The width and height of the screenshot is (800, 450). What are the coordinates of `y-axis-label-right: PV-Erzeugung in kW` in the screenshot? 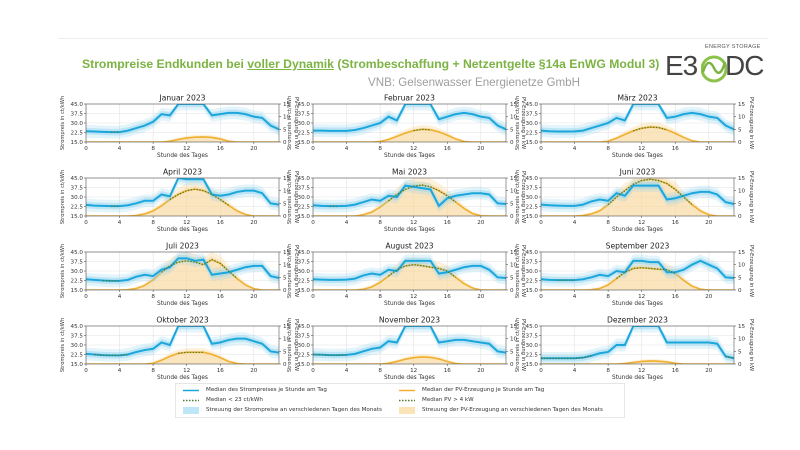 It's located at (751, 123).